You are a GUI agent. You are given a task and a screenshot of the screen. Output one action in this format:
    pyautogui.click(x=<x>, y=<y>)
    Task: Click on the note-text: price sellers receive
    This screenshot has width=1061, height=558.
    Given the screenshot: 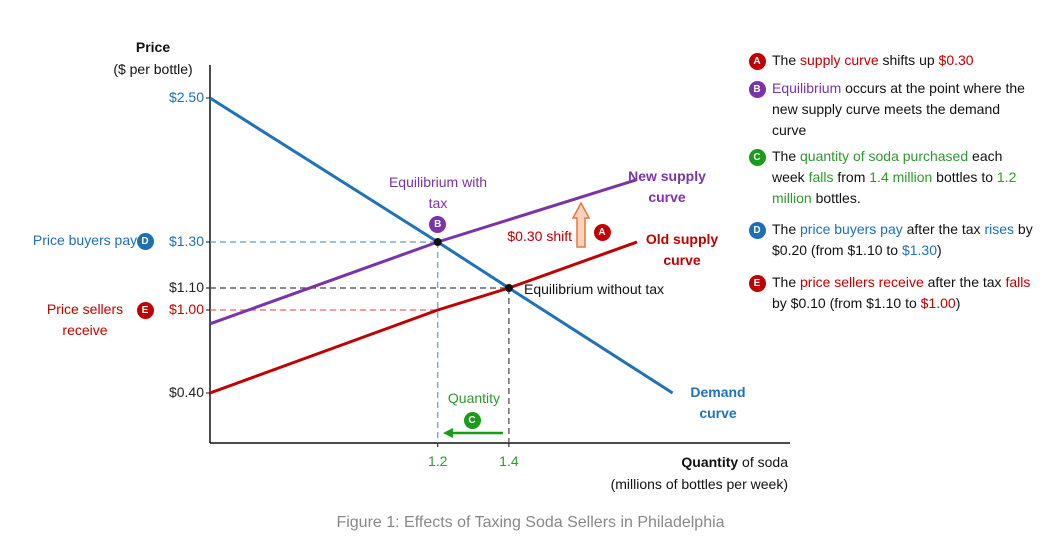 What is the action you would take?
    pyautogui.click(x=862, y=282)
    